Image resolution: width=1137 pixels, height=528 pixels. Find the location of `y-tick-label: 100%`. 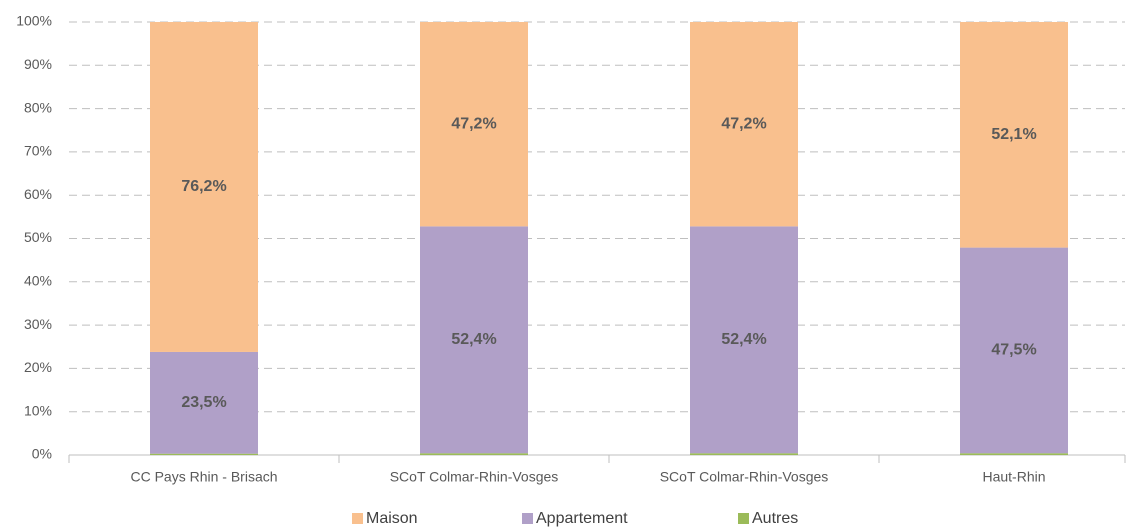

y-tick-label: 100% is located at coordinates (34, 21).